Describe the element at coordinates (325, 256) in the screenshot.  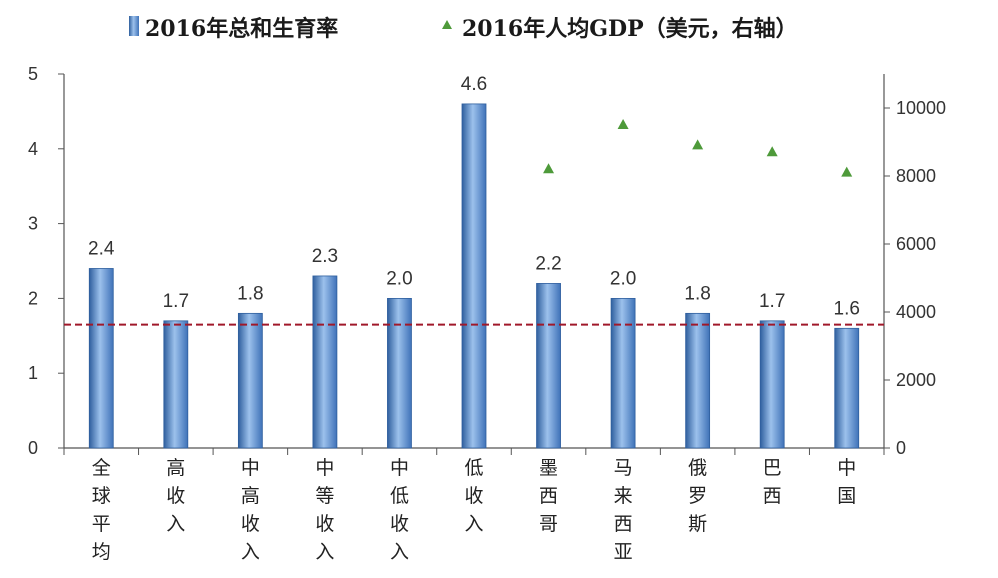
I see `bar-value-label: 2.3` at that location.